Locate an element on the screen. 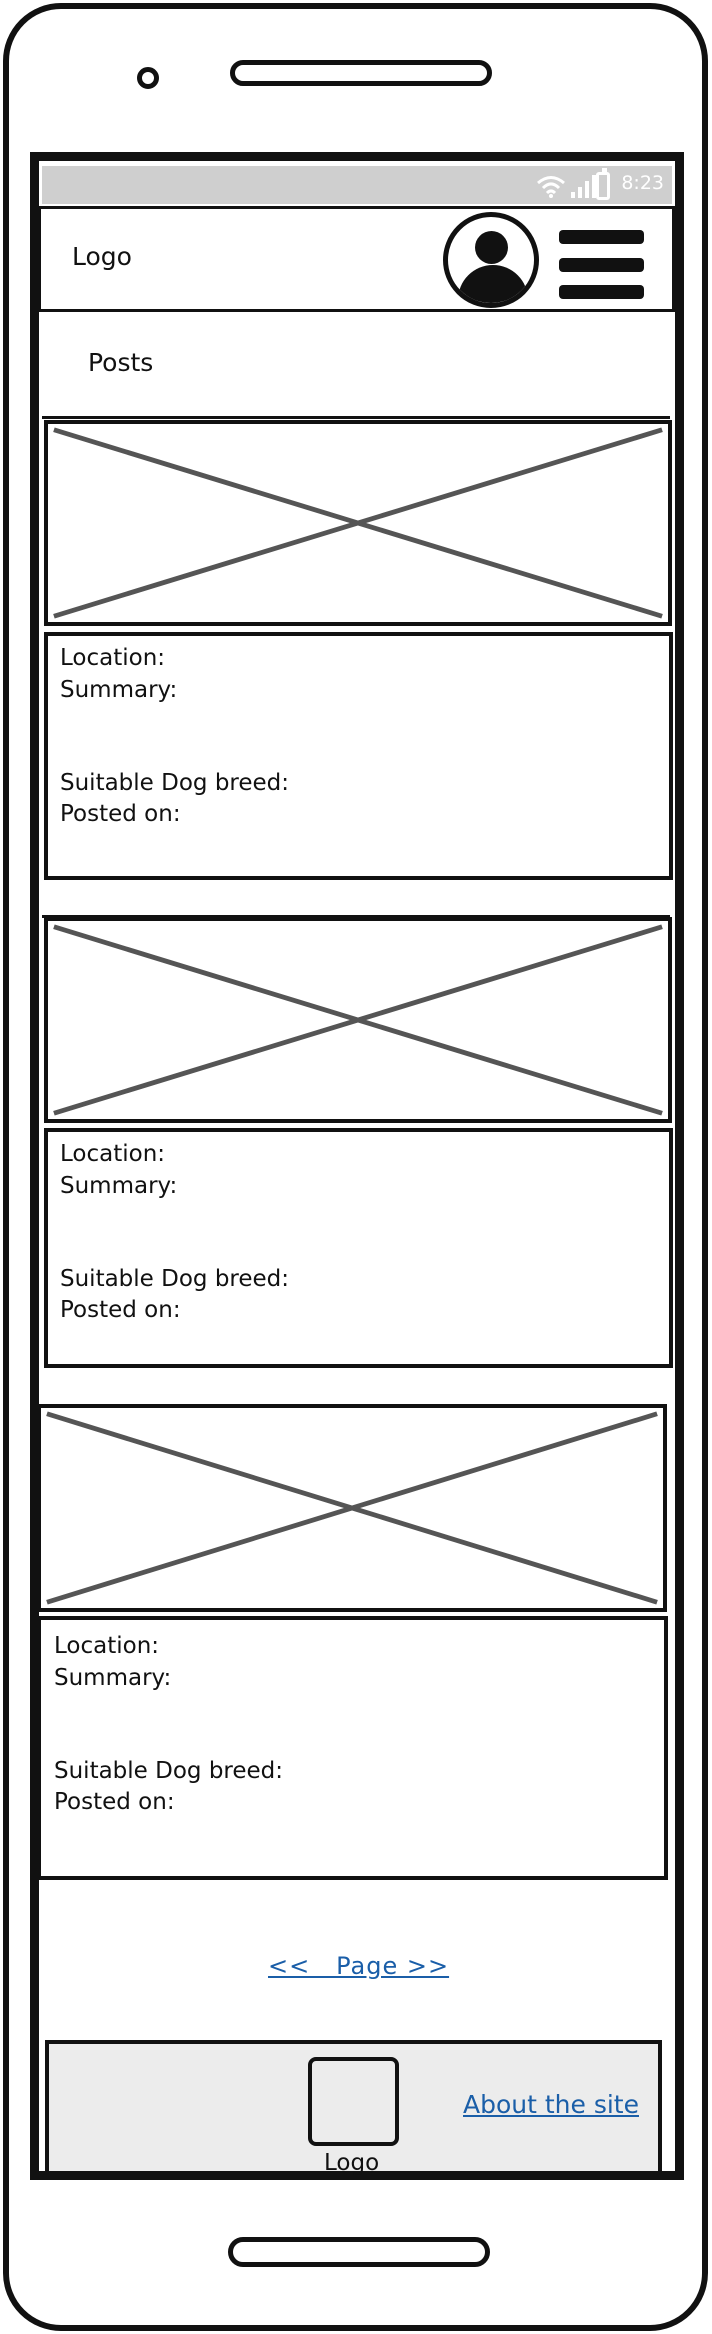 Image resolution: width=712 pixels, height=2334 pixels. post-divider is located at coordinates (356, 916).